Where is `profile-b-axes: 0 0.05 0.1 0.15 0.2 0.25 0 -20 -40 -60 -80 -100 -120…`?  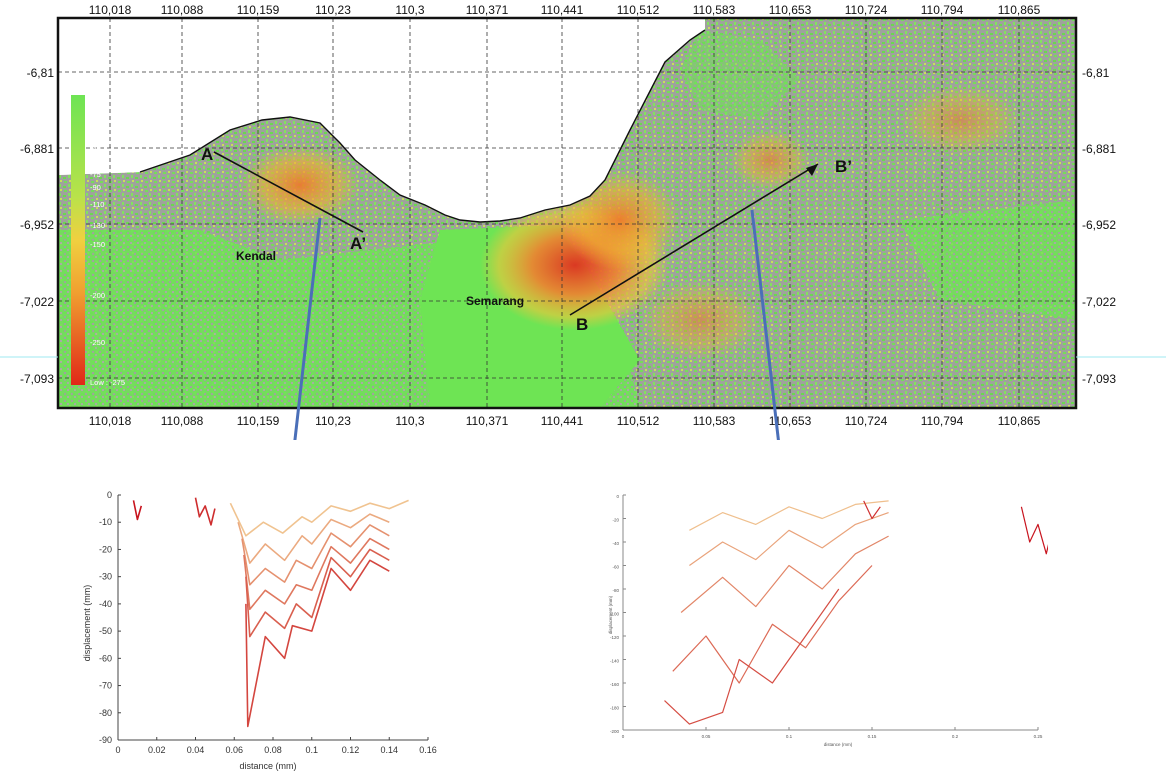 profile-b-axes: 0 0.05 0.1 0.15 0.2 0.25 0 -20 -40 -60 -80 -100 -120… is located at coordinates (826, 616).